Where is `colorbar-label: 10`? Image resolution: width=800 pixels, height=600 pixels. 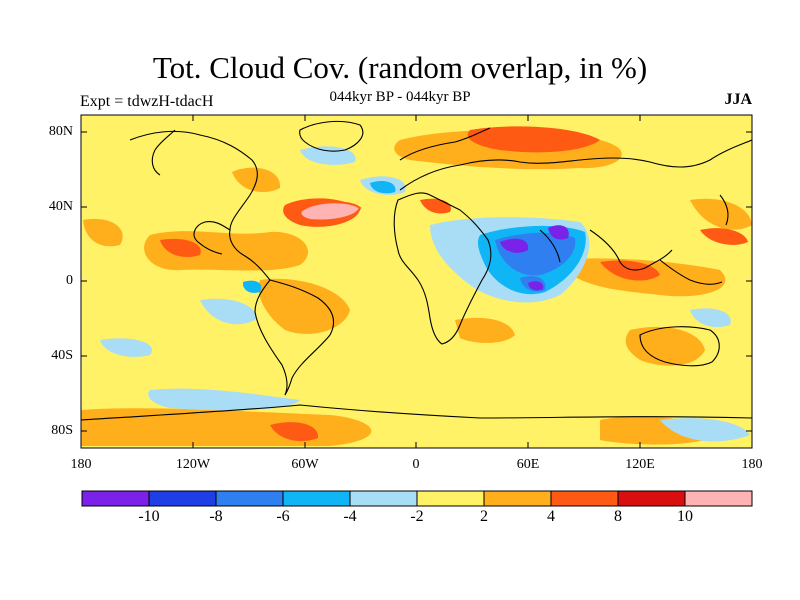
colorbar-label: 10 is located at coordinates (685, 516).